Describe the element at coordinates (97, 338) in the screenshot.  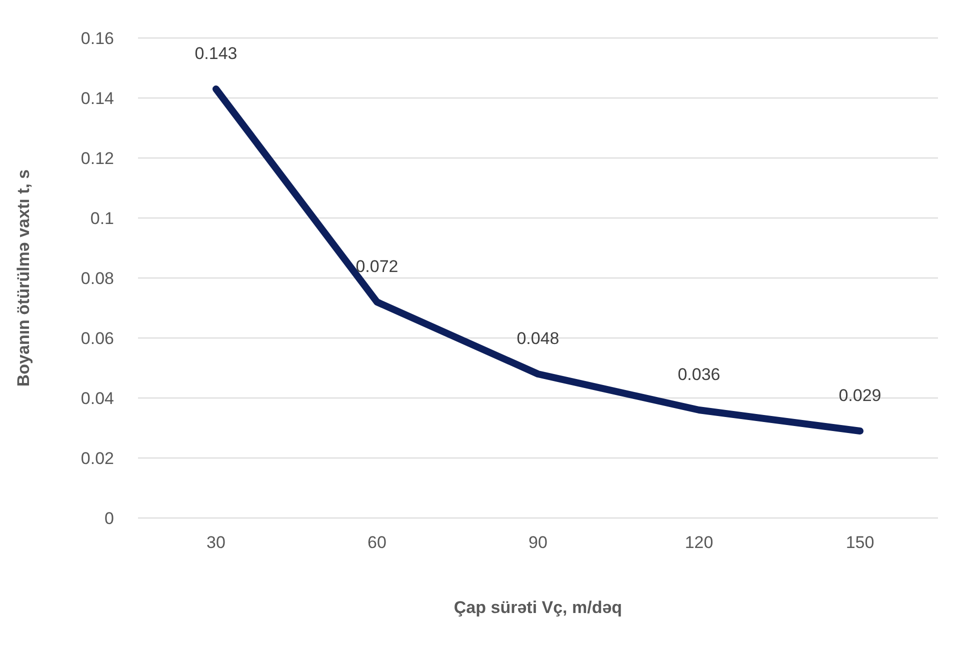
I see `y-tick-label: 0.06` at that location.